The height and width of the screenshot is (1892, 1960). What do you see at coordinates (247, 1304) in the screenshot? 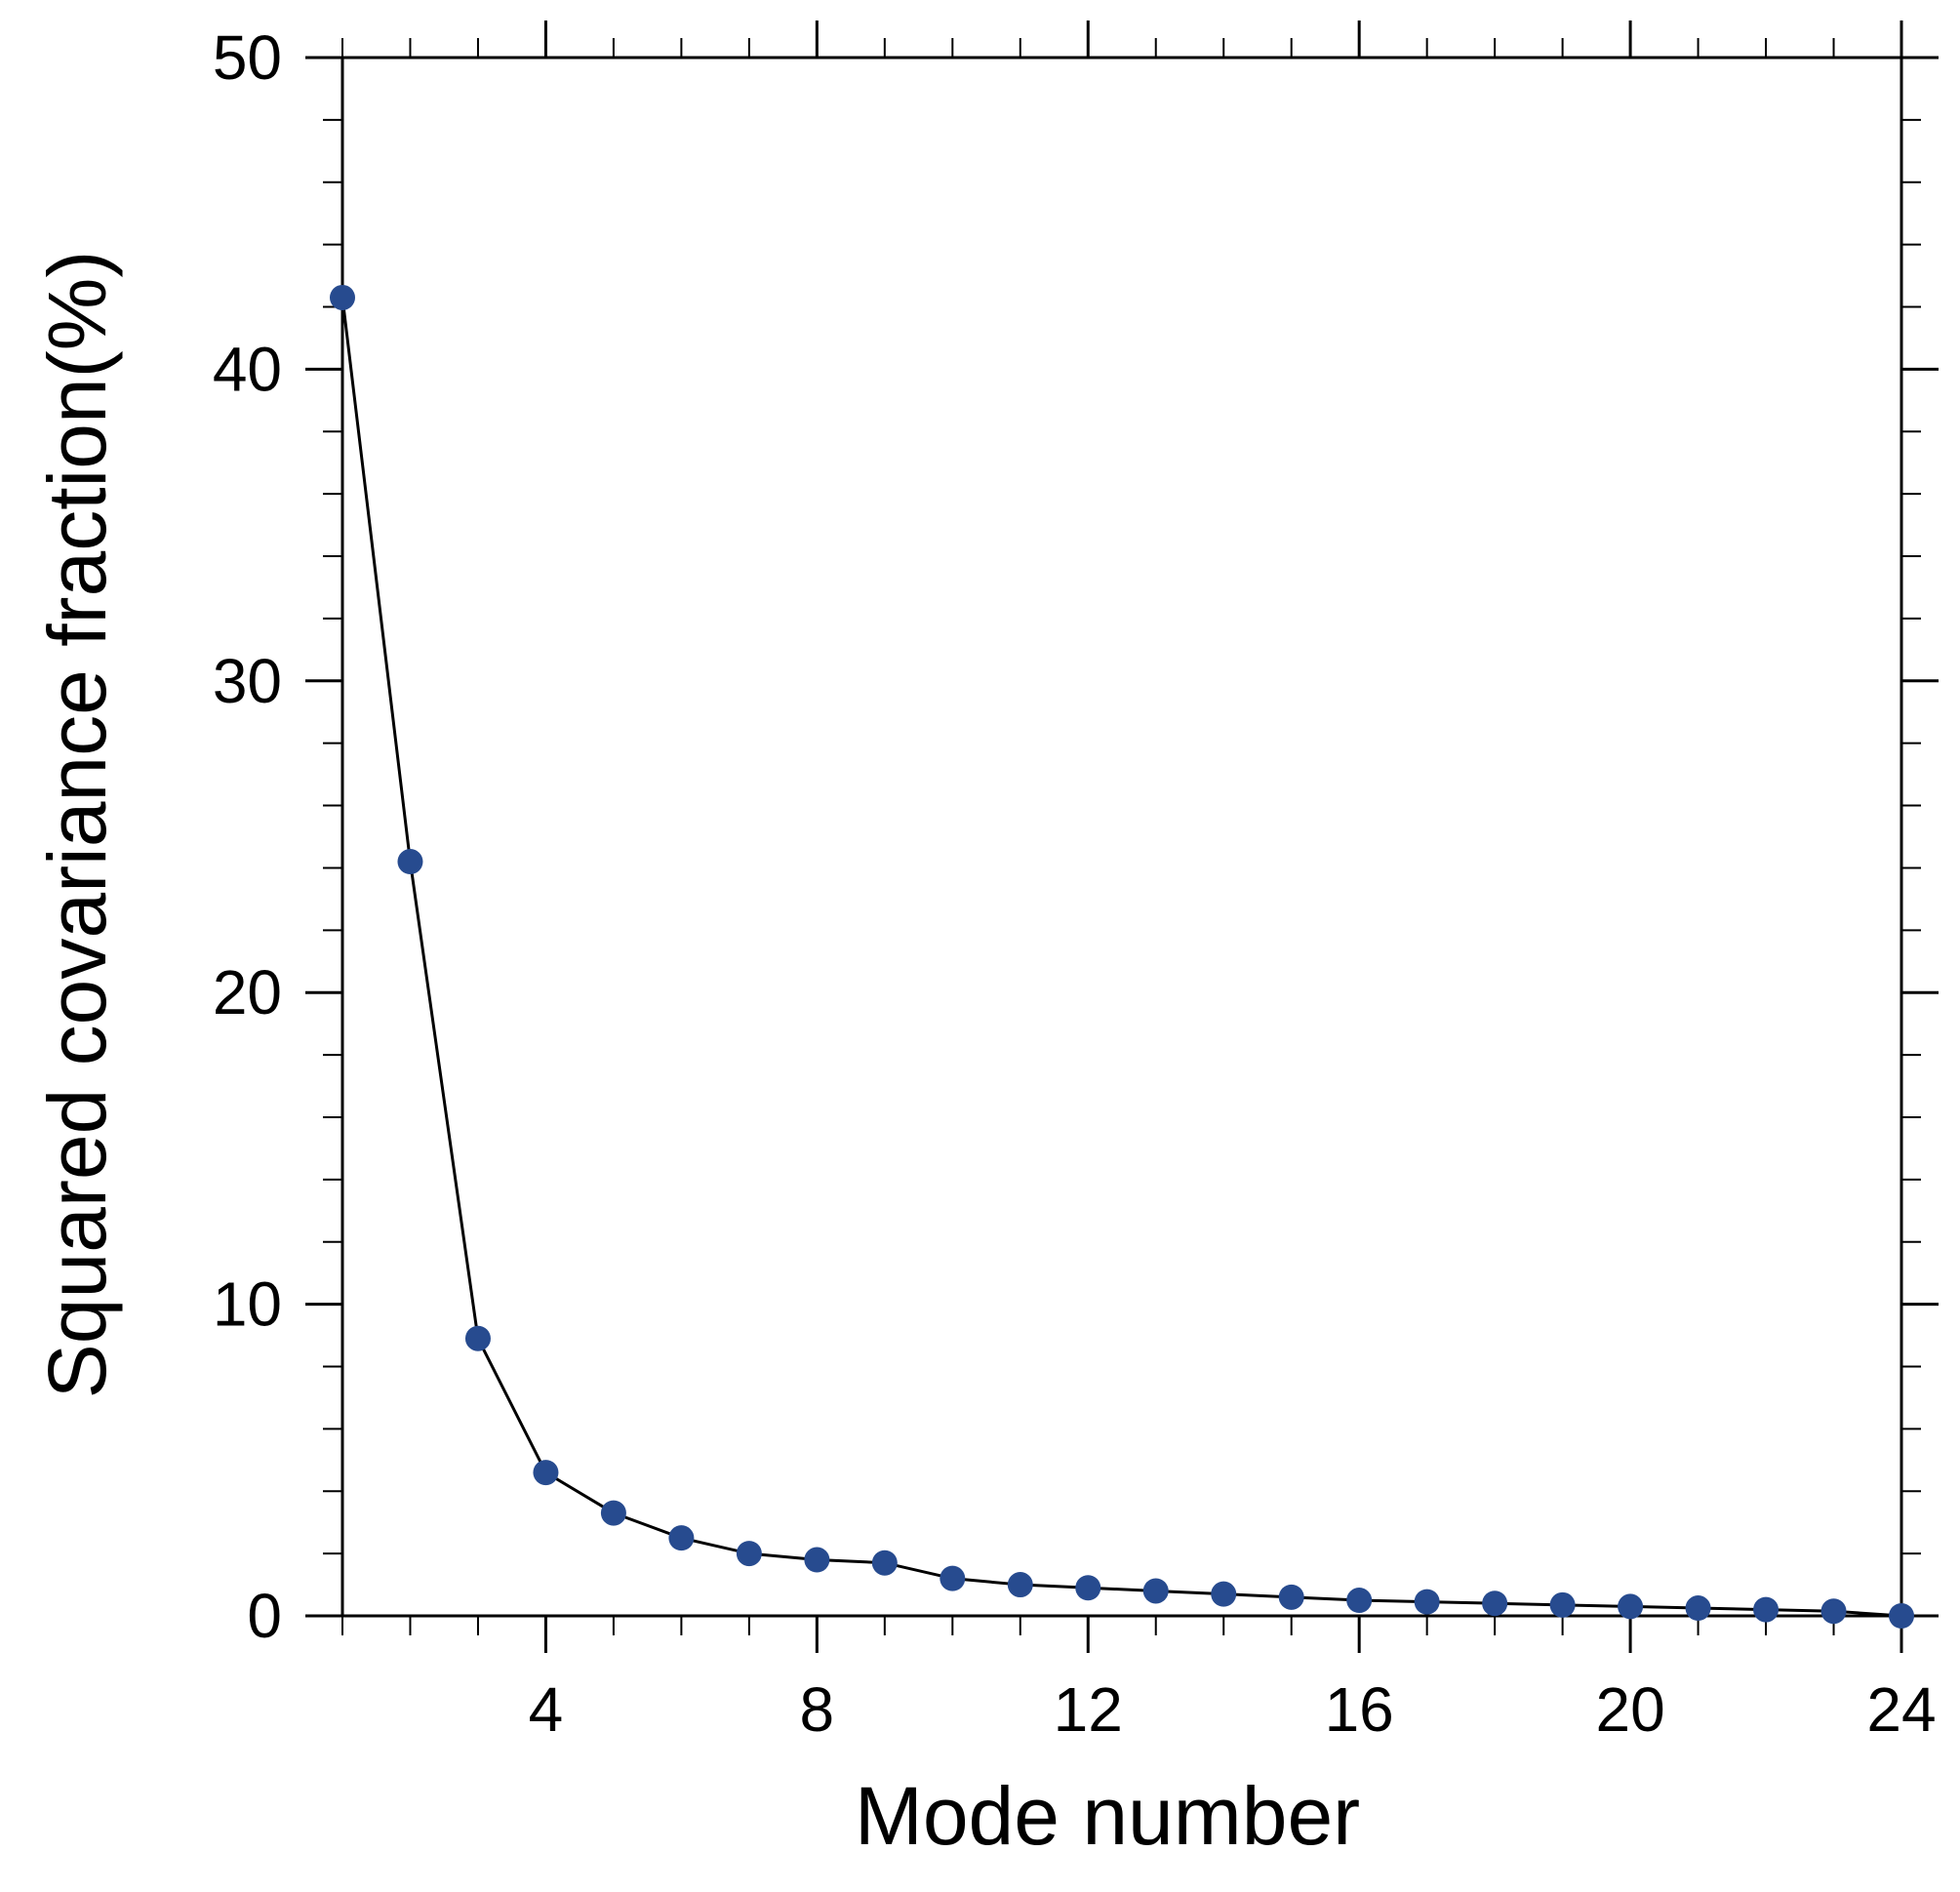
I see `y-tick-label: 10` at bounding box center [247, 1304].